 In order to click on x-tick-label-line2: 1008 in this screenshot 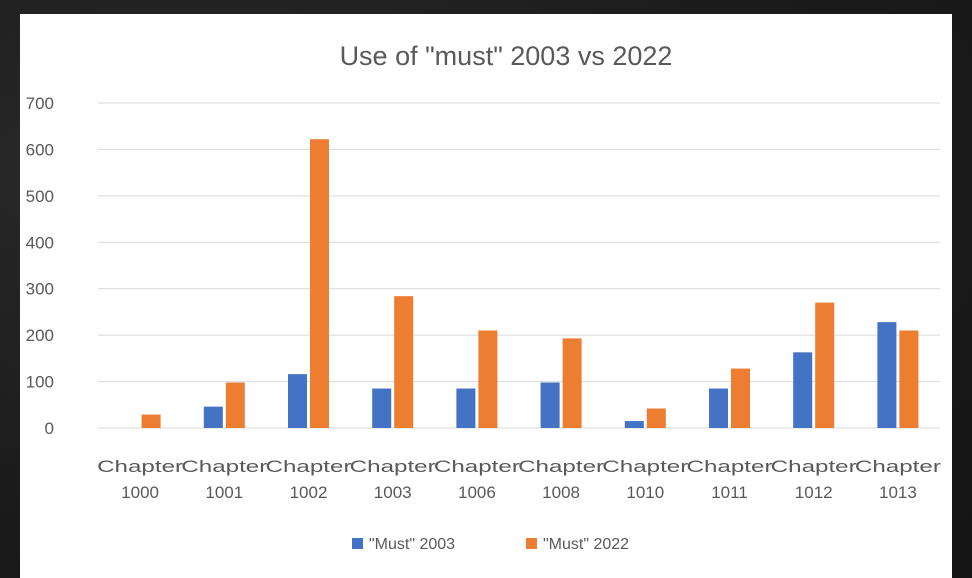, I will do `click(561, 492)`.